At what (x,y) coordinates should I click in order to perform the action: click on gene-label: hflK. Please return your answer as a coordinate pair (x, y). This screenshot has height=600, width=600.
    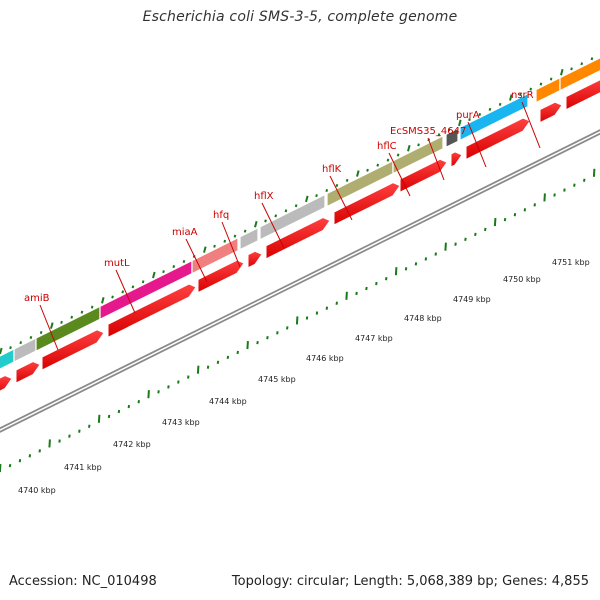
    Looking at the image, I should click on (332, 169).